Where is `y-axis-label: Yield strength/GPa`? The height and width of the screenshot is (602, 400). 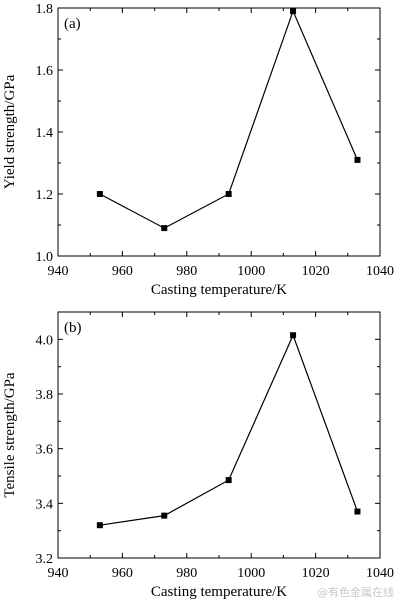 y-axis-label: Yield strength/GPa is located at coordinates (10, 131).